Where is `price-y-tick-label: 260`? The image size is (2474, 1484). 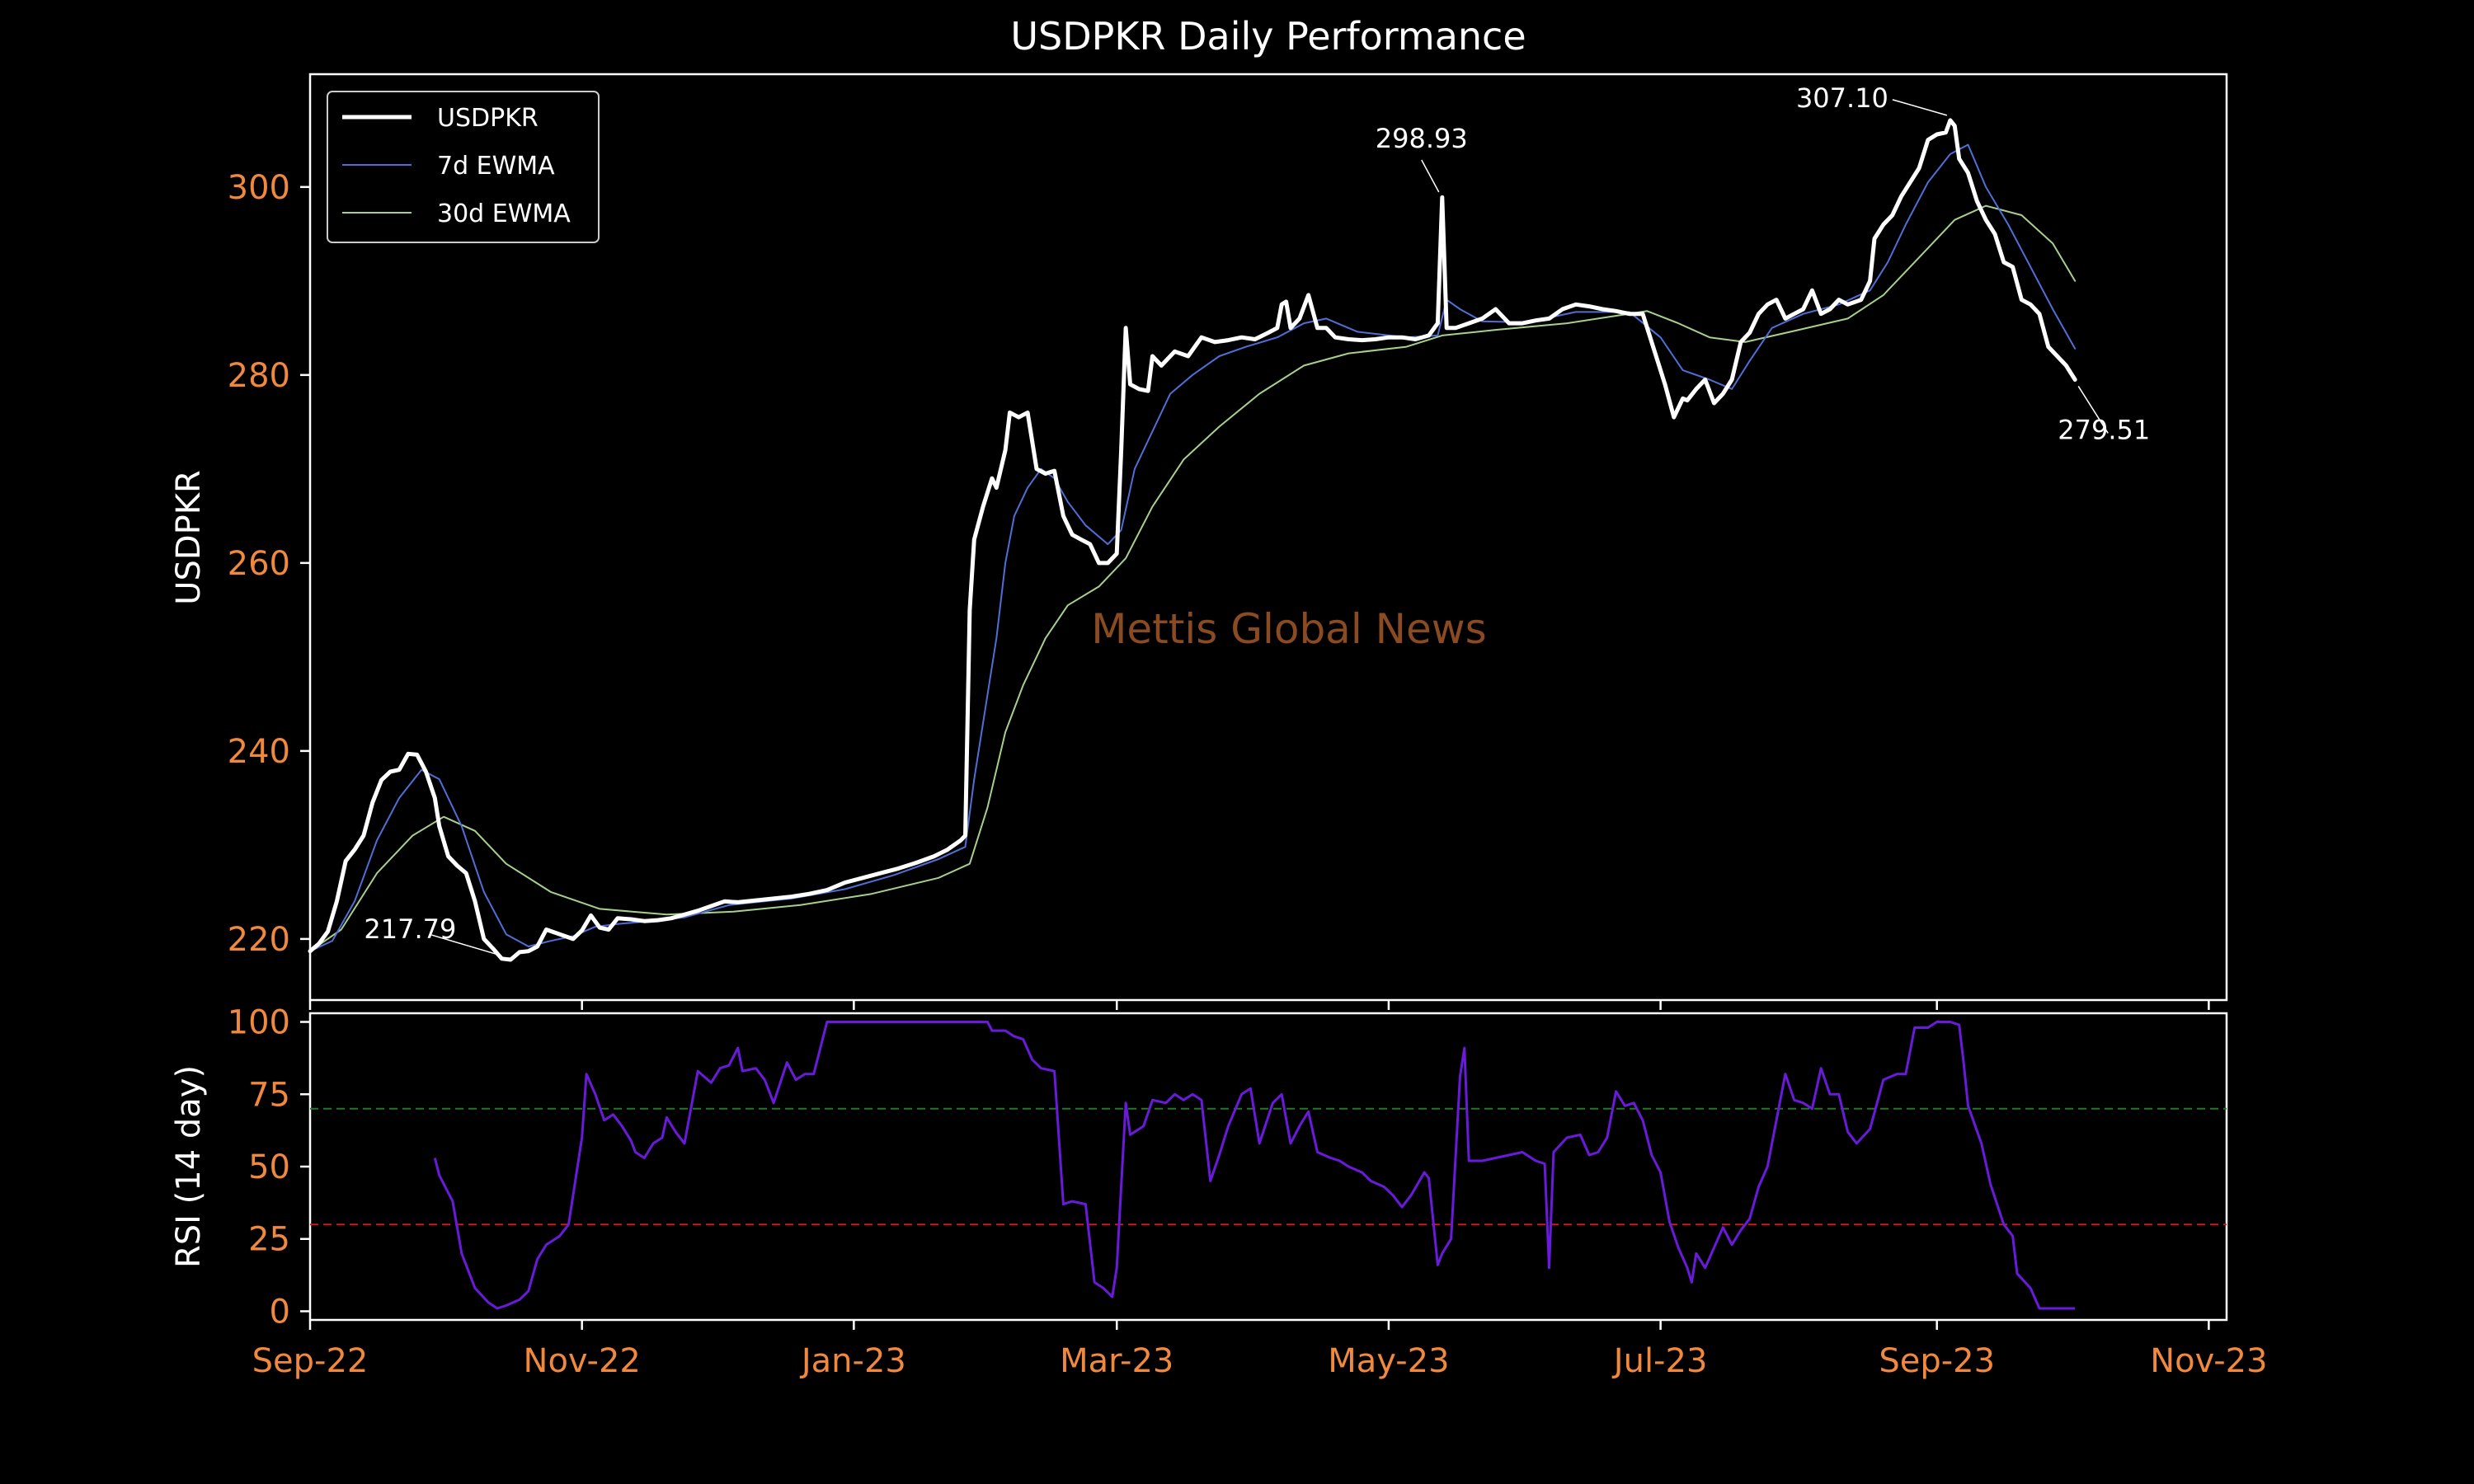 price-y-tick-label: 260 is located at coordinates (259, 564).